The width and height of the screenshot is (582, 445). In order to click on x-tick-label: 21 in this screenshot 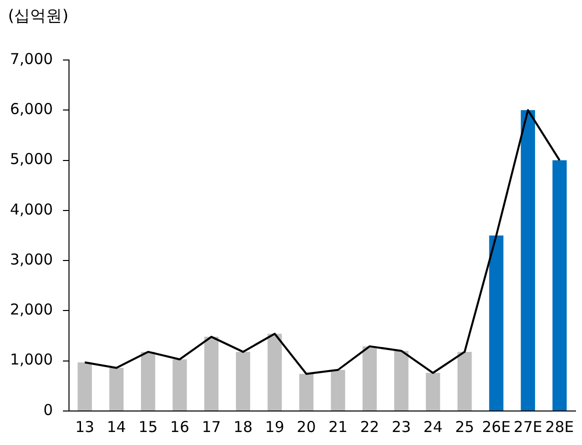, I will do `click(338, 427)`.